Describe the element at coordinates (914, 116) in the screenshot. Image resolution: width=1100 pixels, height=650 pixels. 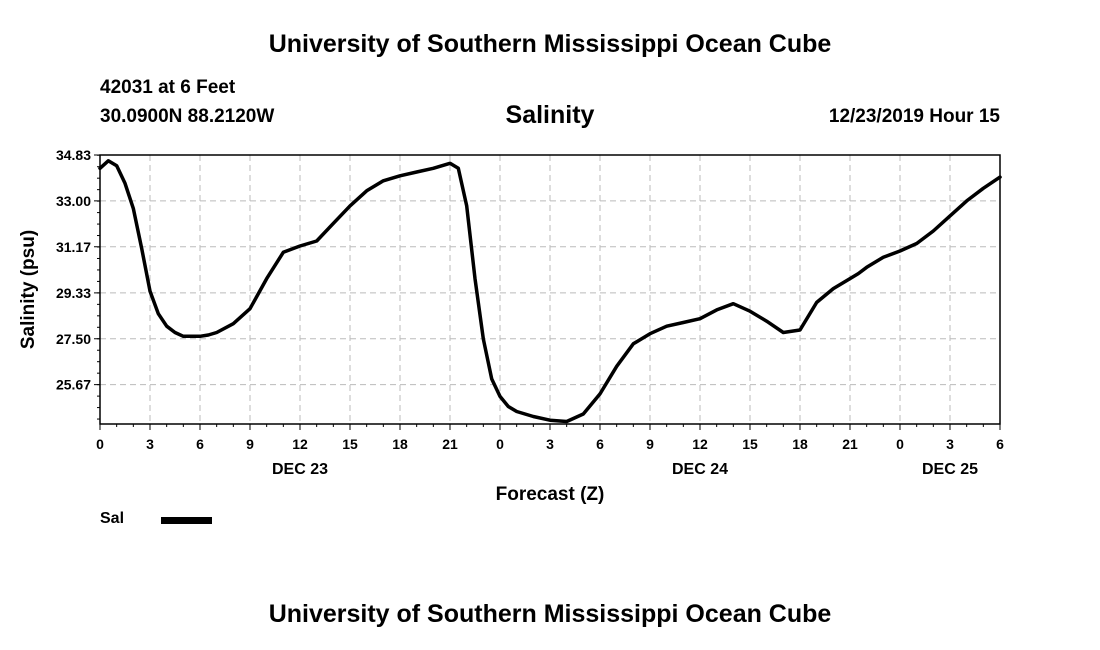
I see `forecast-timestamp: 12/23/2019 Hour 15` at that location.